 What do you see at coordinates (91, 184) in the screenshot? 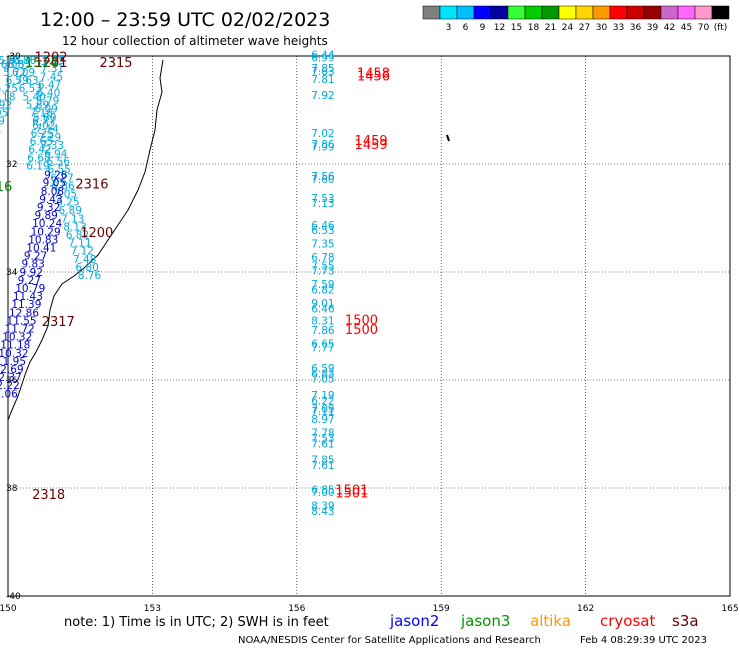
I see `pass-time-label: 2316` at bounding box center [91, 184].